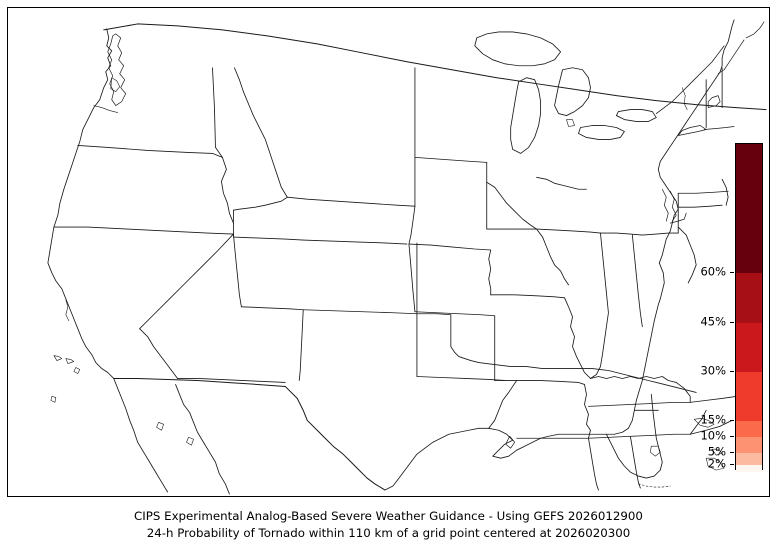  I want to click on border-oh-mi, so click(660, 234).